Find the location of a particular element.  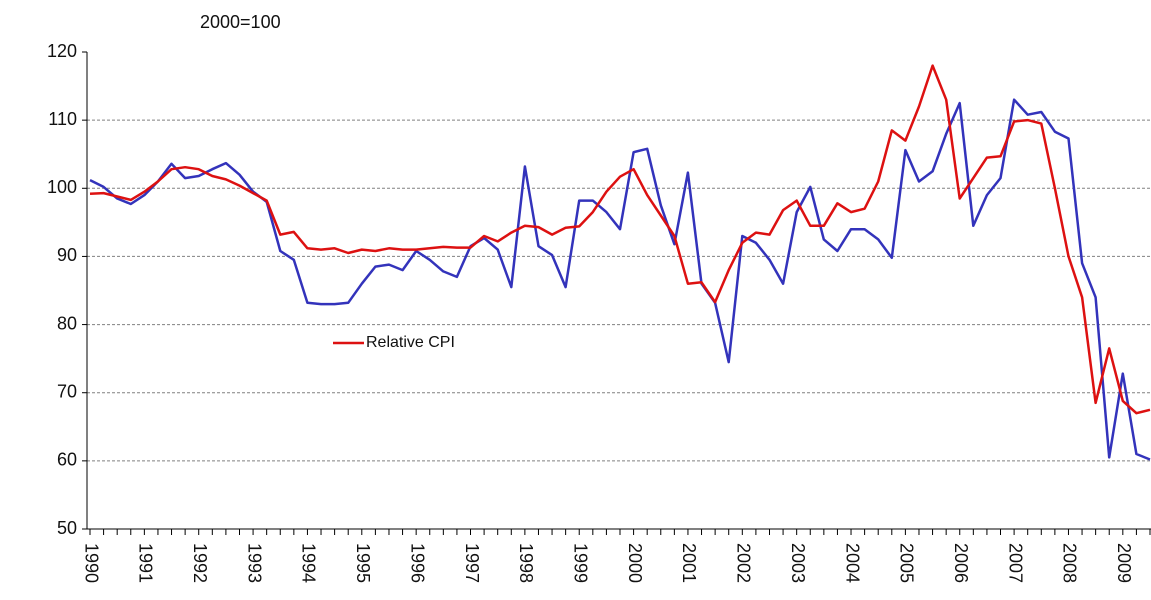

y-tick-label: 90 is located at coordinates (67, 255).